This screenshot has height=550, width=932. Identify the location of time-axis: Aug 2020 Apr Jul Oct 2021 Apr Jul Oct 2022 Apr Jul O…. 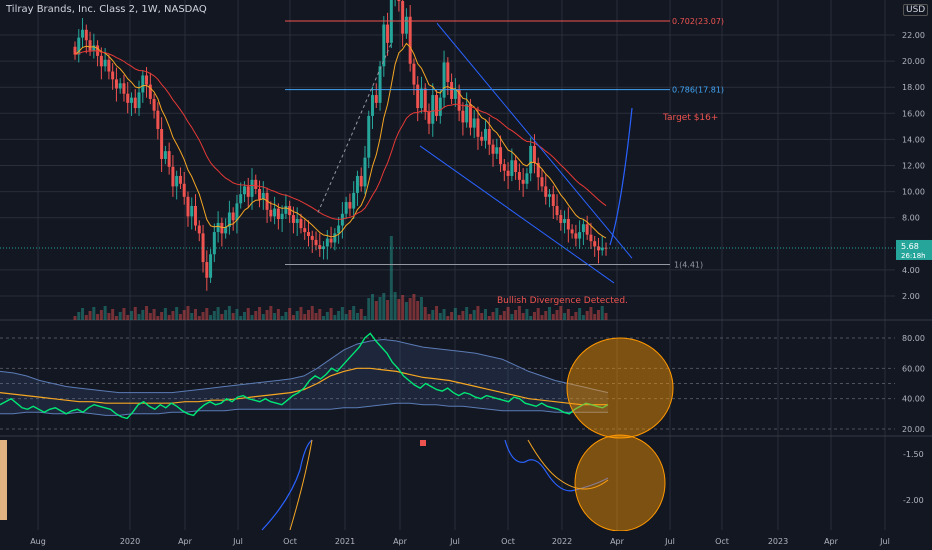
(466, 540).